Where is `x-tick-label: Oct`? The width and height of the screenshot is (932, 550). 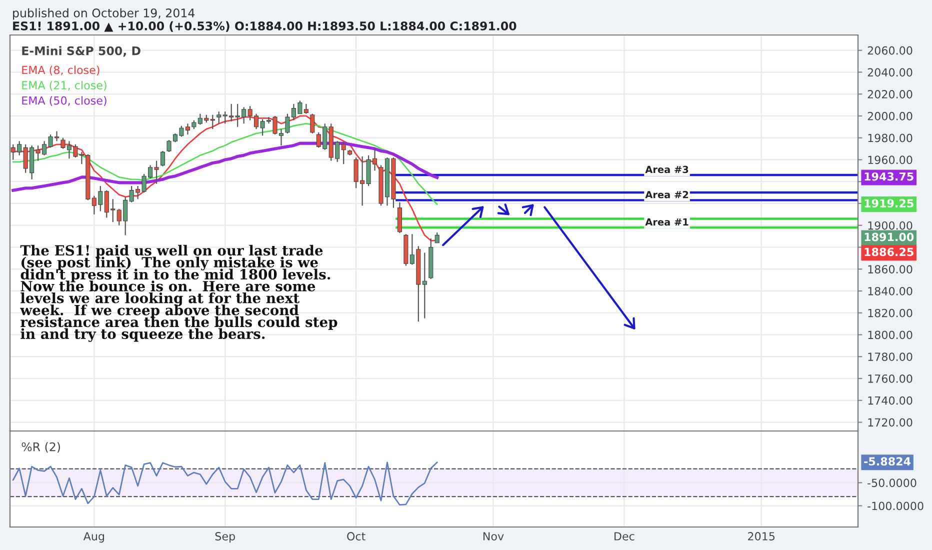
x-tick-label: Oct is located at coordinates (356, 536).